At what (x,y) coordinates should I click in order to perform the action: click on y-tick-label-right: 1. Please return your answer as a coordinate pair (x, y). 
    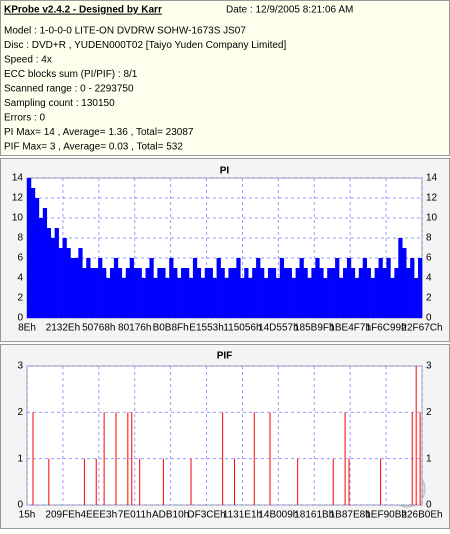
    Looking at the image, I should click on (429, 458).